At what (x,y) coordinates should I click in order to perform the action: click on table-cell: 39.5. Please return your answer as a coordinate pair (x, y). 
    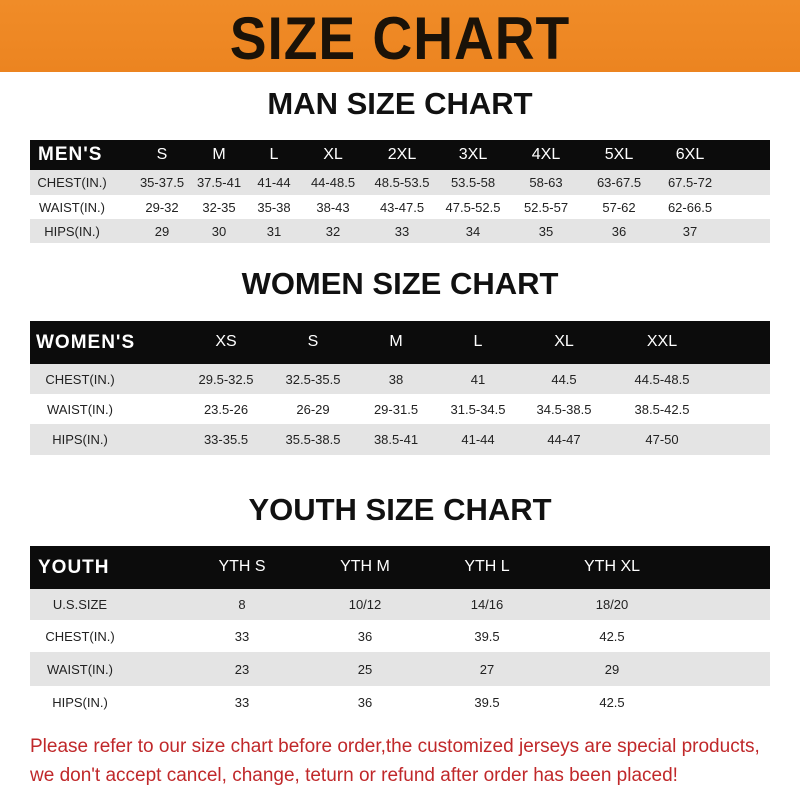
    Looking at the image, I should click on (487, 702).